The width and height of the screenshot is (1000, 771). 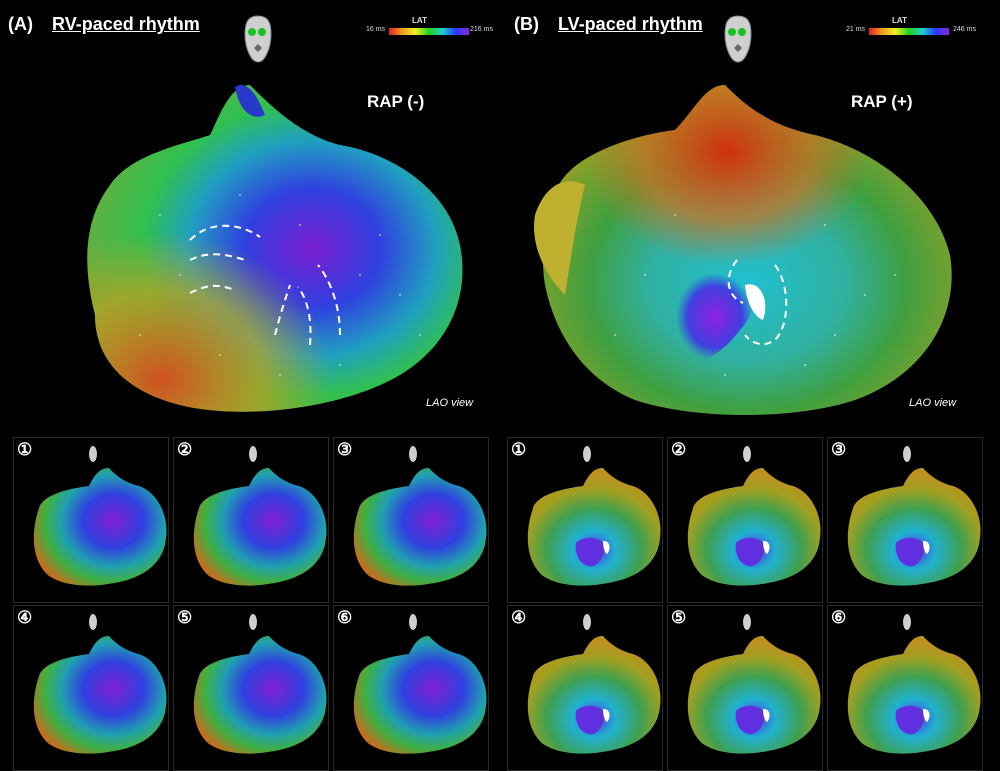 I want to click on legend-min: 16 ms, so click(x=376, y=29).